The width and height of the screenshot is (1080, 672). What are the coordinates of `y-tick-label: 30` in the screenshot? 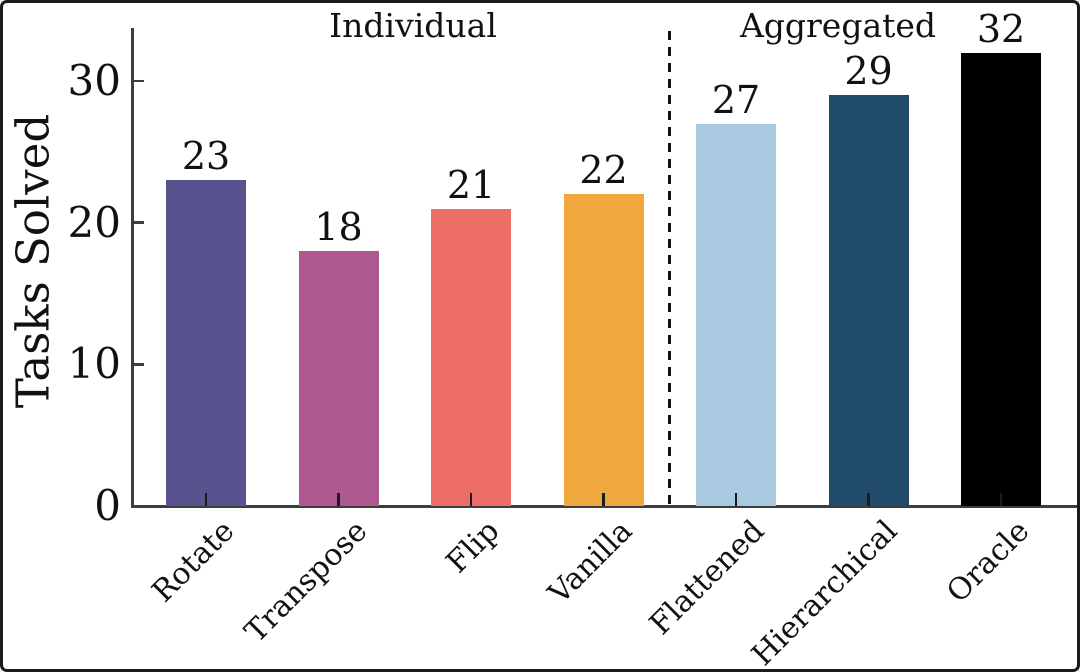 It's located at (94, 81).